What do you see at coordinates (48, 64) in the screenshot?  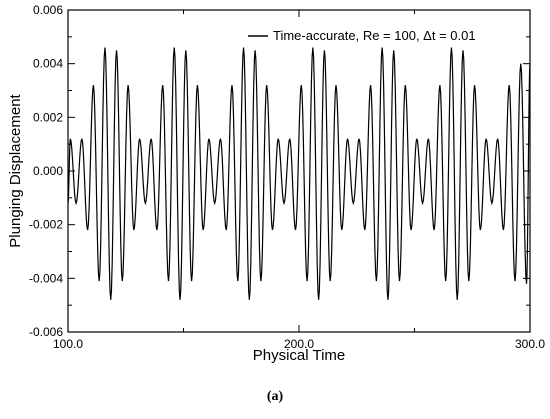 I see `y-tick-label: 0.004` at bounding box center [48, 64].